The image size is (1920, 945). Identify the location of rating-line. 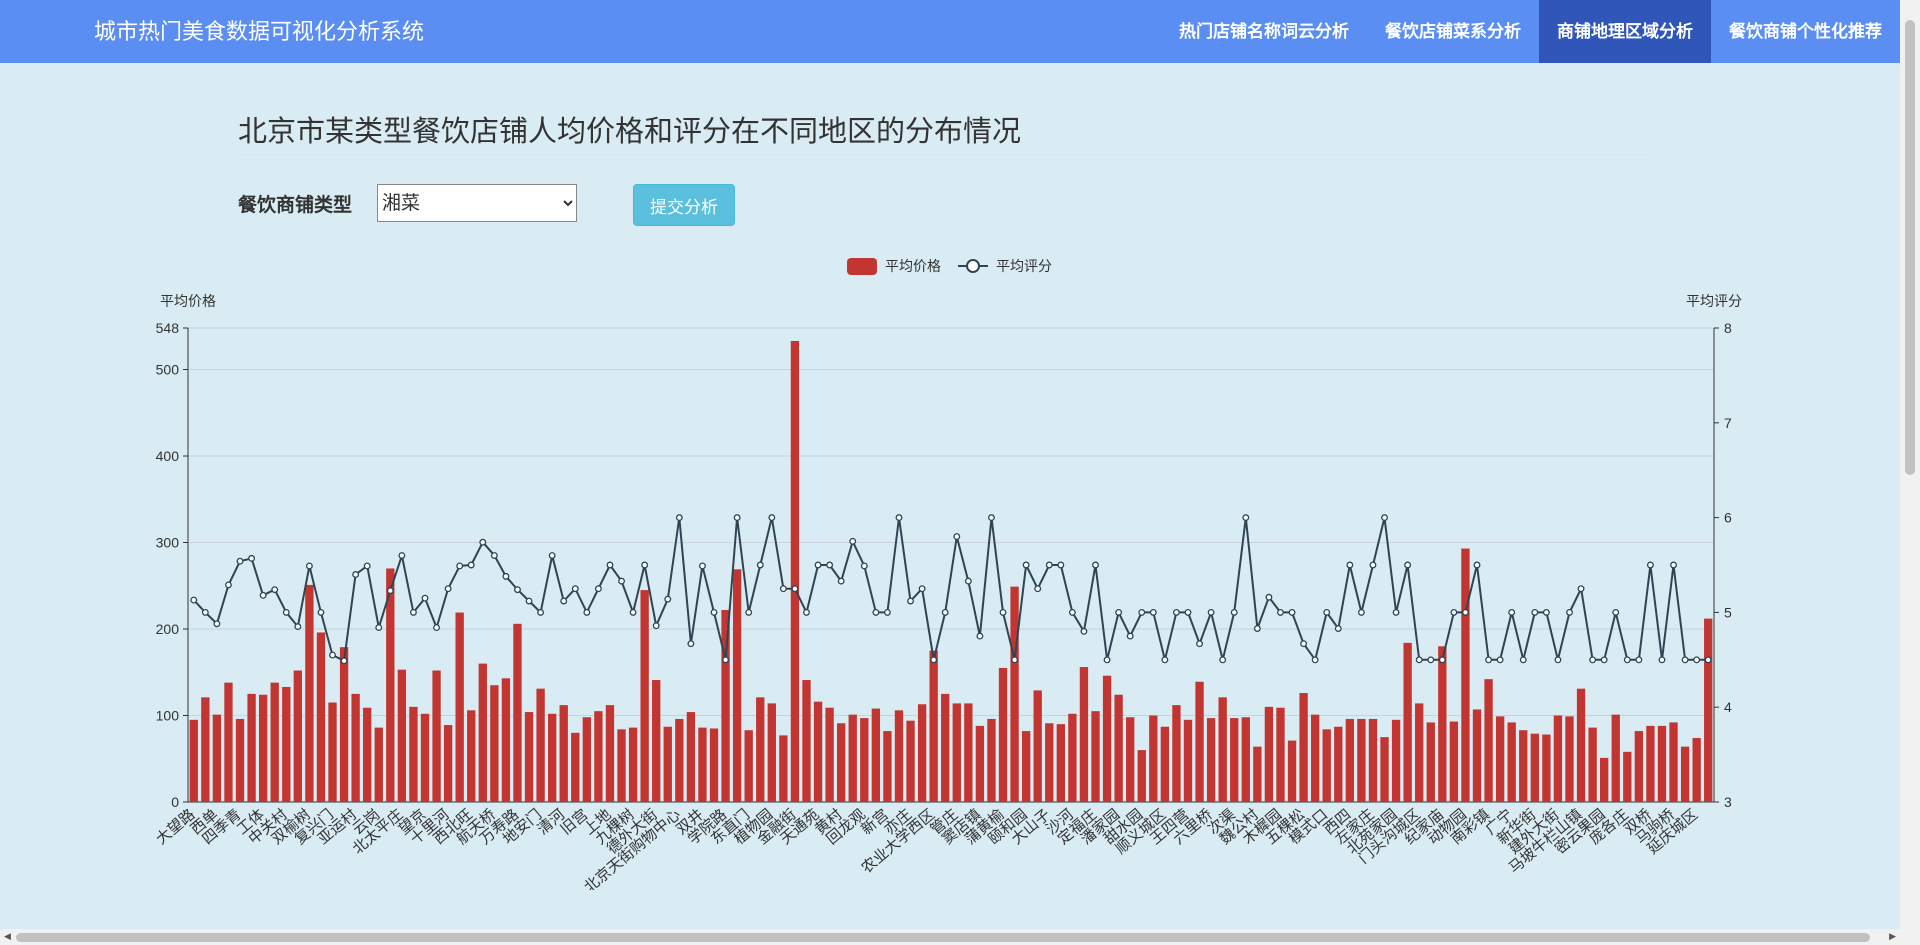
(951, 590).